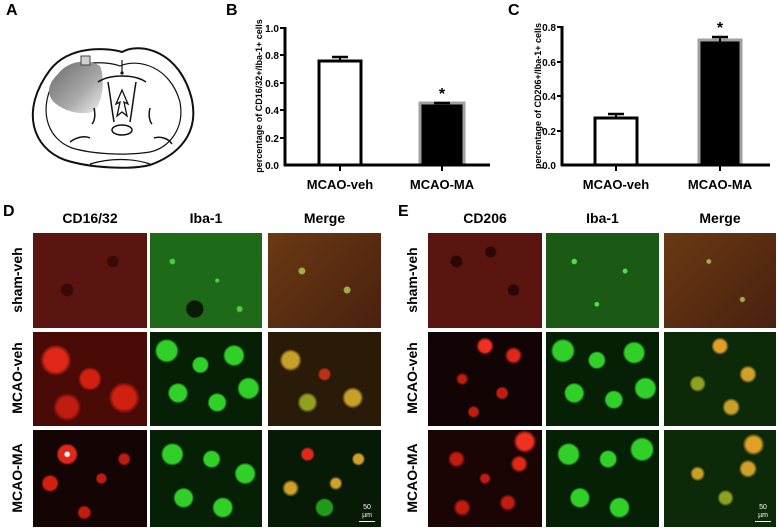  What do you see at coordinates (442, 184) in the screenshot?
I see `chart-b-xtick-ma: MCAO-MA` at bounding box center [442, 184].